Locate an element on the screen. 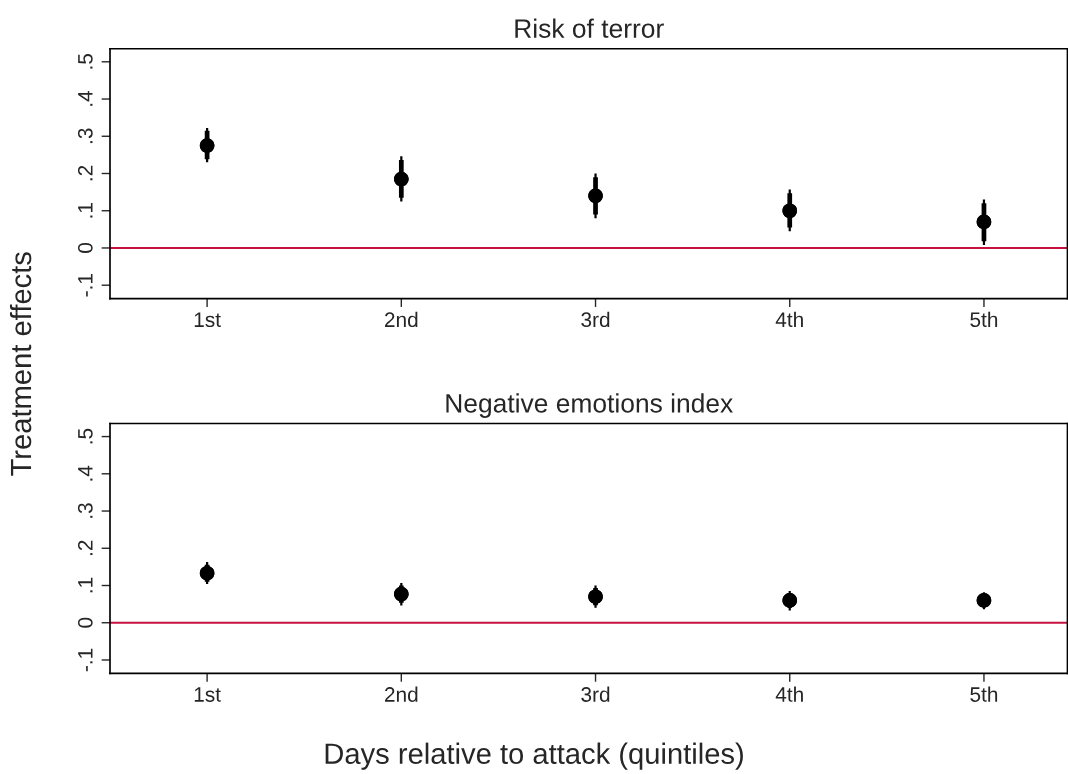 Image resolution: width=1068 pixels, height=774 pixels. chart-title: Negative emotions index is located at coordinates (589, 405).